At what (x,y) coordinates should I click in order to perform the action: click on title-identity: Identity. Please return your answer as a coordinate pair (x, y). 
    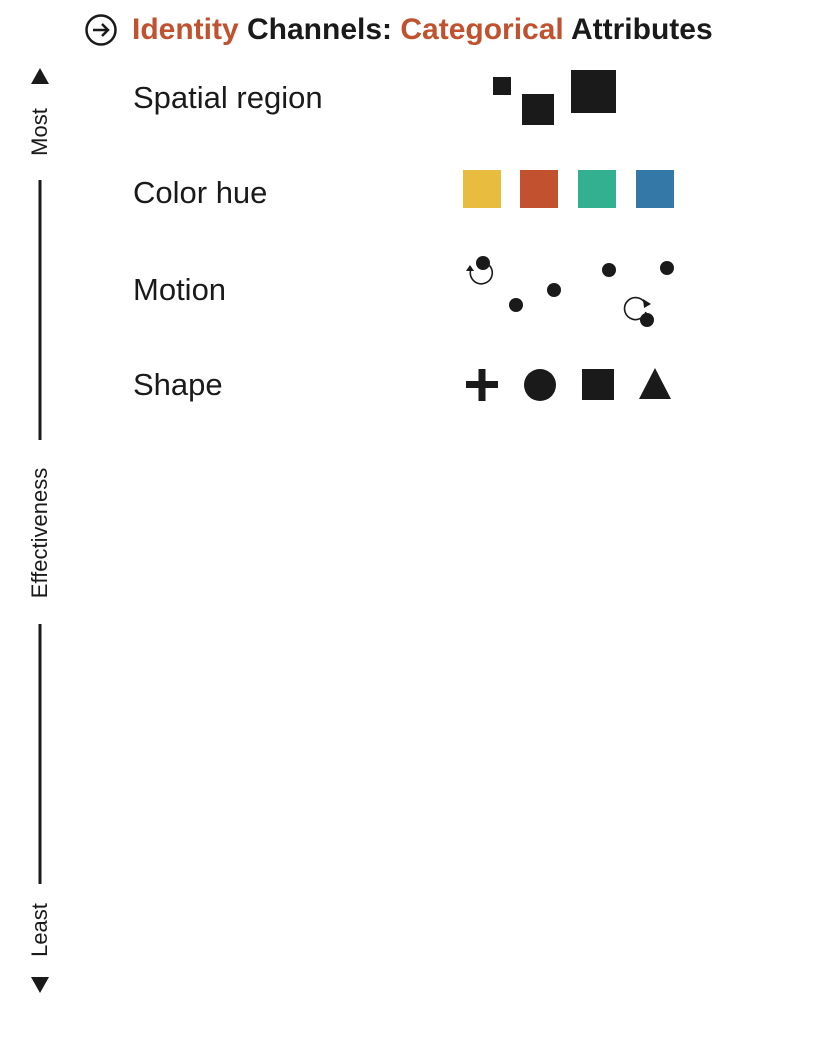
    Looking at the image, I should click on (185, 29).